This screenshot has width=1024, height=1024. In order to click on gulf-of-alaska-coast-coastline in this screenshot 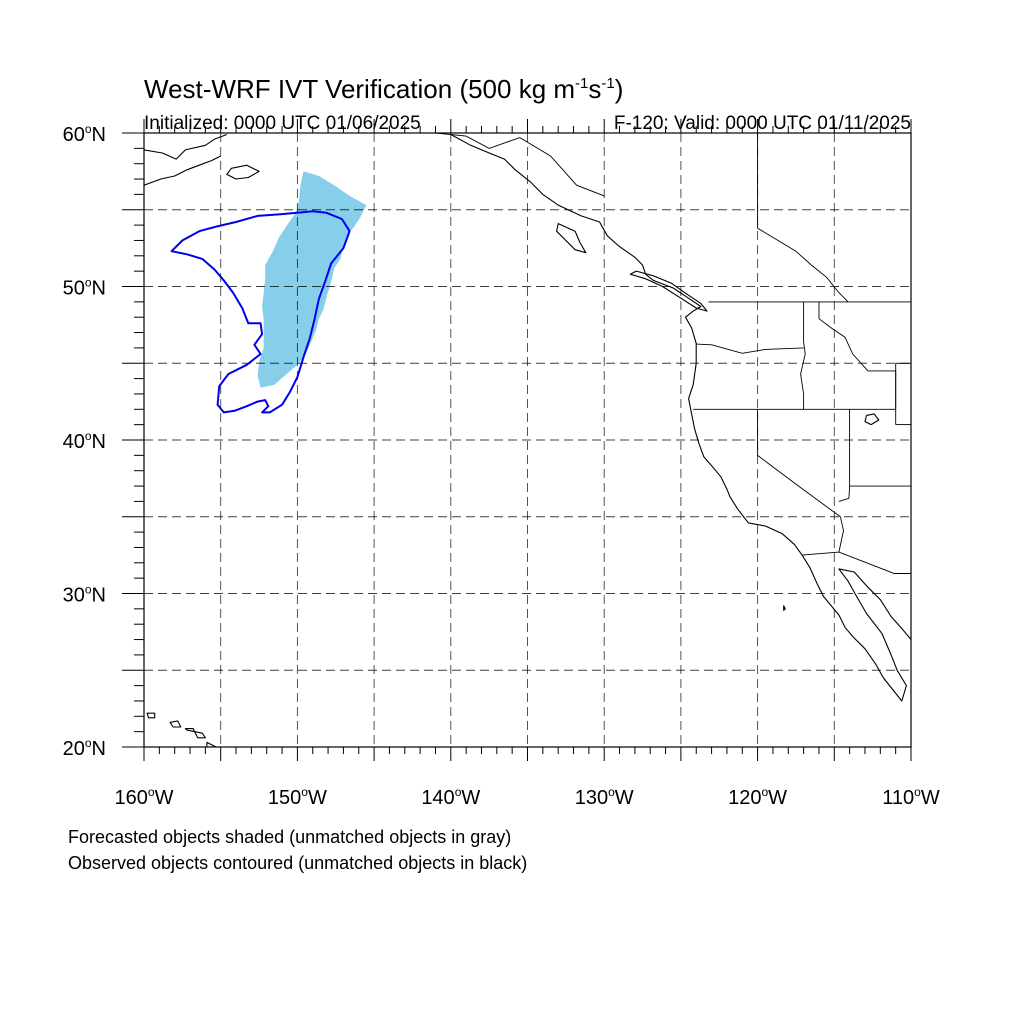, I will do `click(185, 146)`.